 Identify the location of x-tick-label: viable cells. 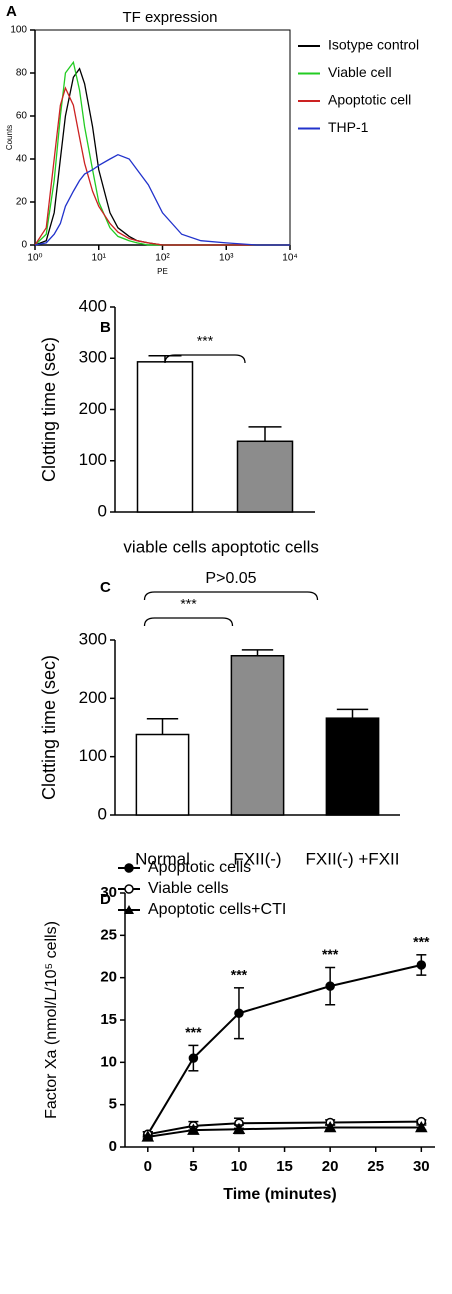
(164, 546).